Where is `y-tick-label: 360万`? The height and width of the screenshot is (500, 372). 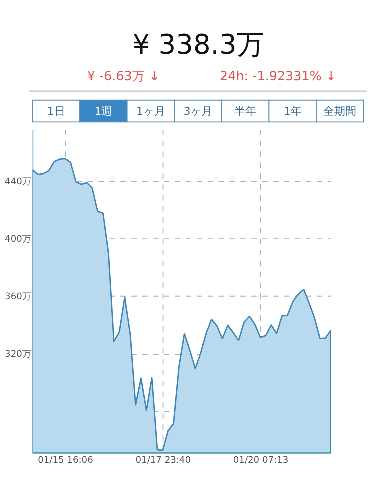
y-tick-label: 360万 is located at coordinates (18, 297).